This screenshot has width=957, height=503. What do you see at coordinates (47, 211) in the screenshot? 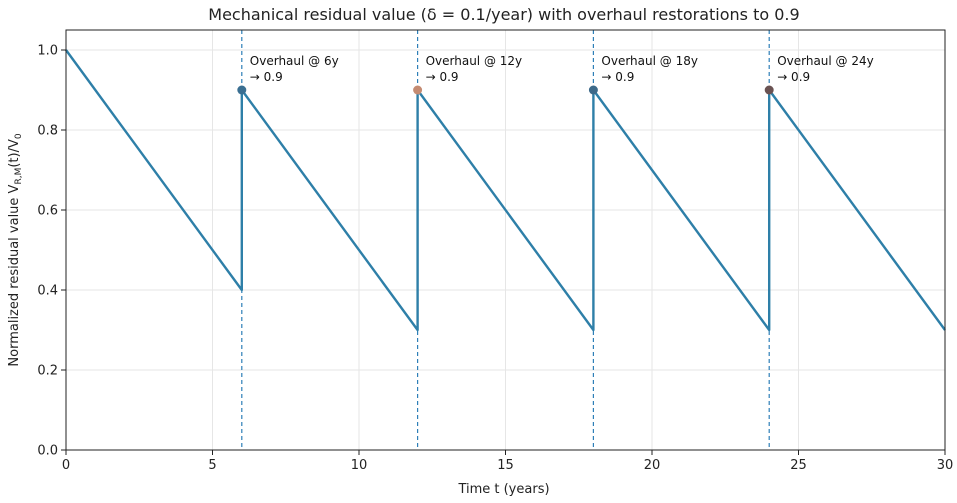
I see `y-tick-label: 0.6` at bounding box center [47, 211].